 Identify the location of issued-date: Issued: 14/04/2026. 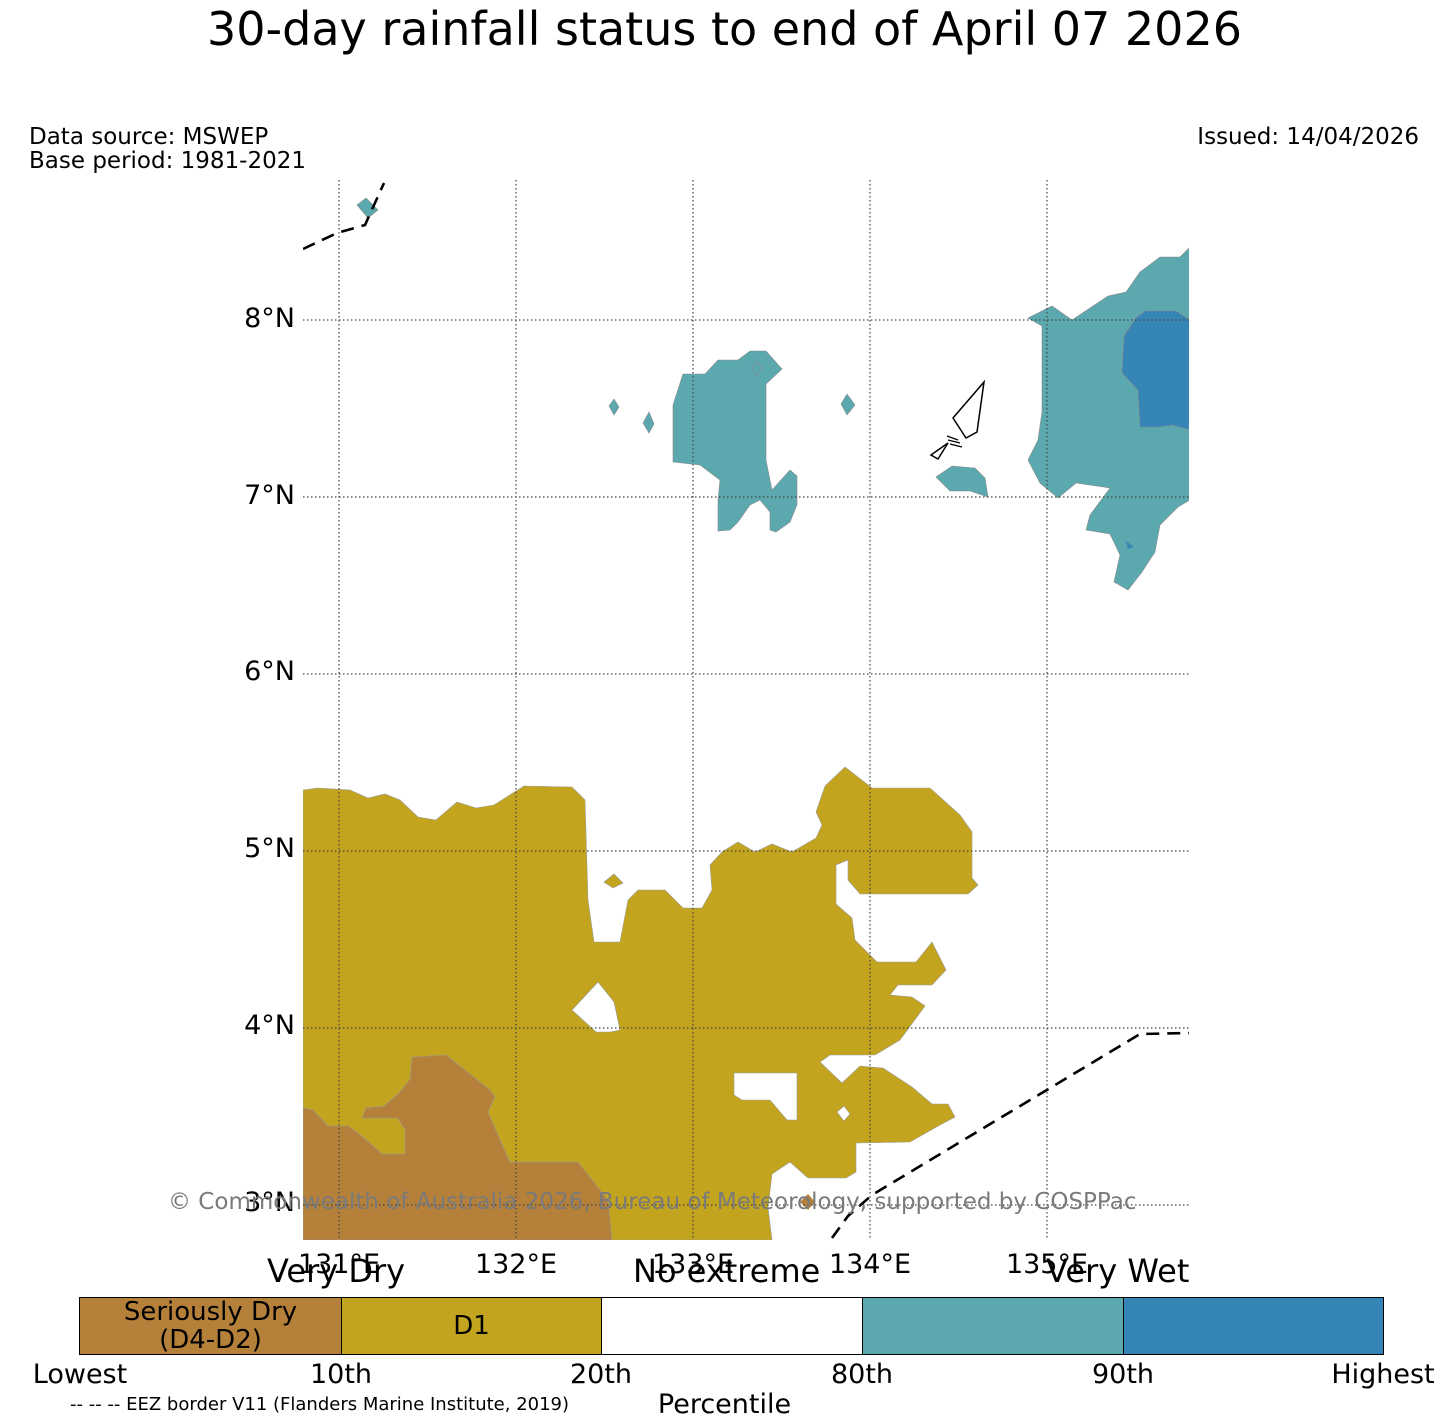
(1308, 137).